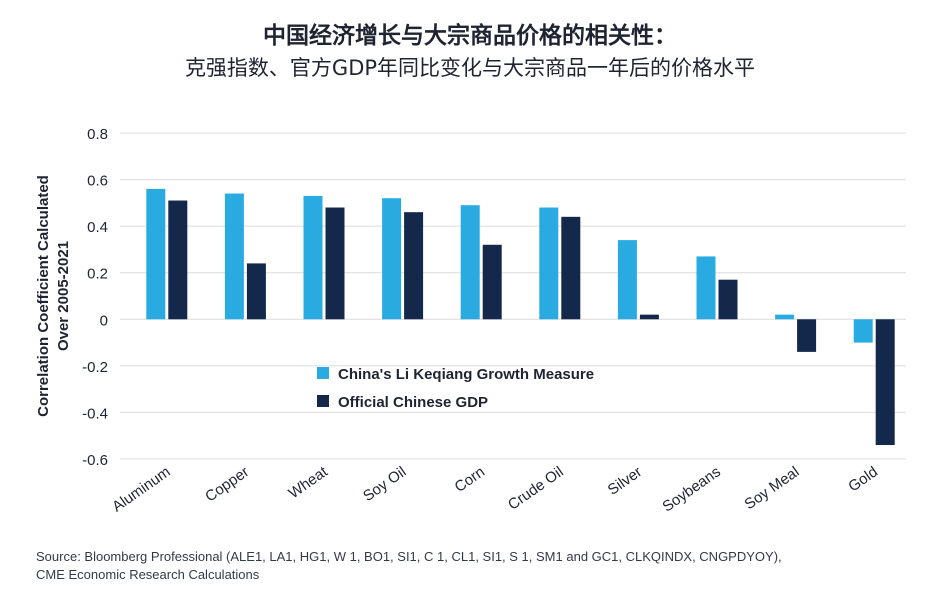  What do you see at coordinates (470, 36) in the screenshot?
I see `chart-title: 中国经济增长与大宗商品价格的相关性：` at bounding box center [470, 36].